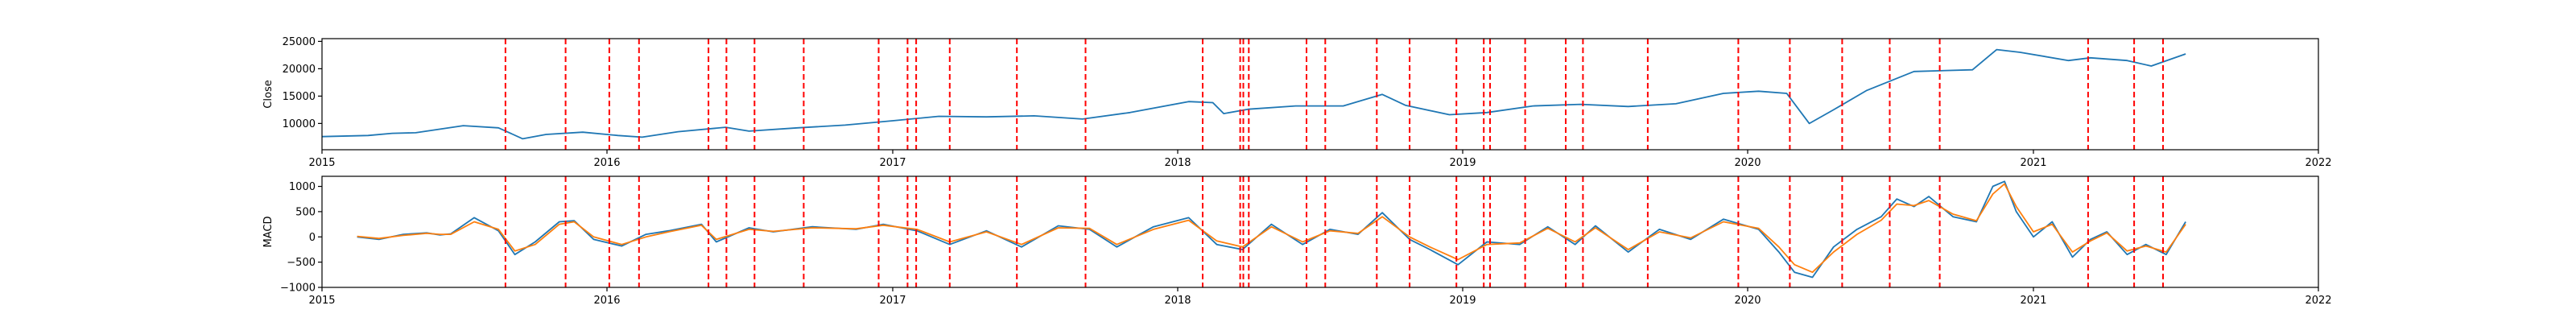 This screenshot has width=2576, height=322. What do you see at coordinates (305, 212) in the screenshot?
I see `macd-y-tick-label: 500` at bounding box center [305, 212].